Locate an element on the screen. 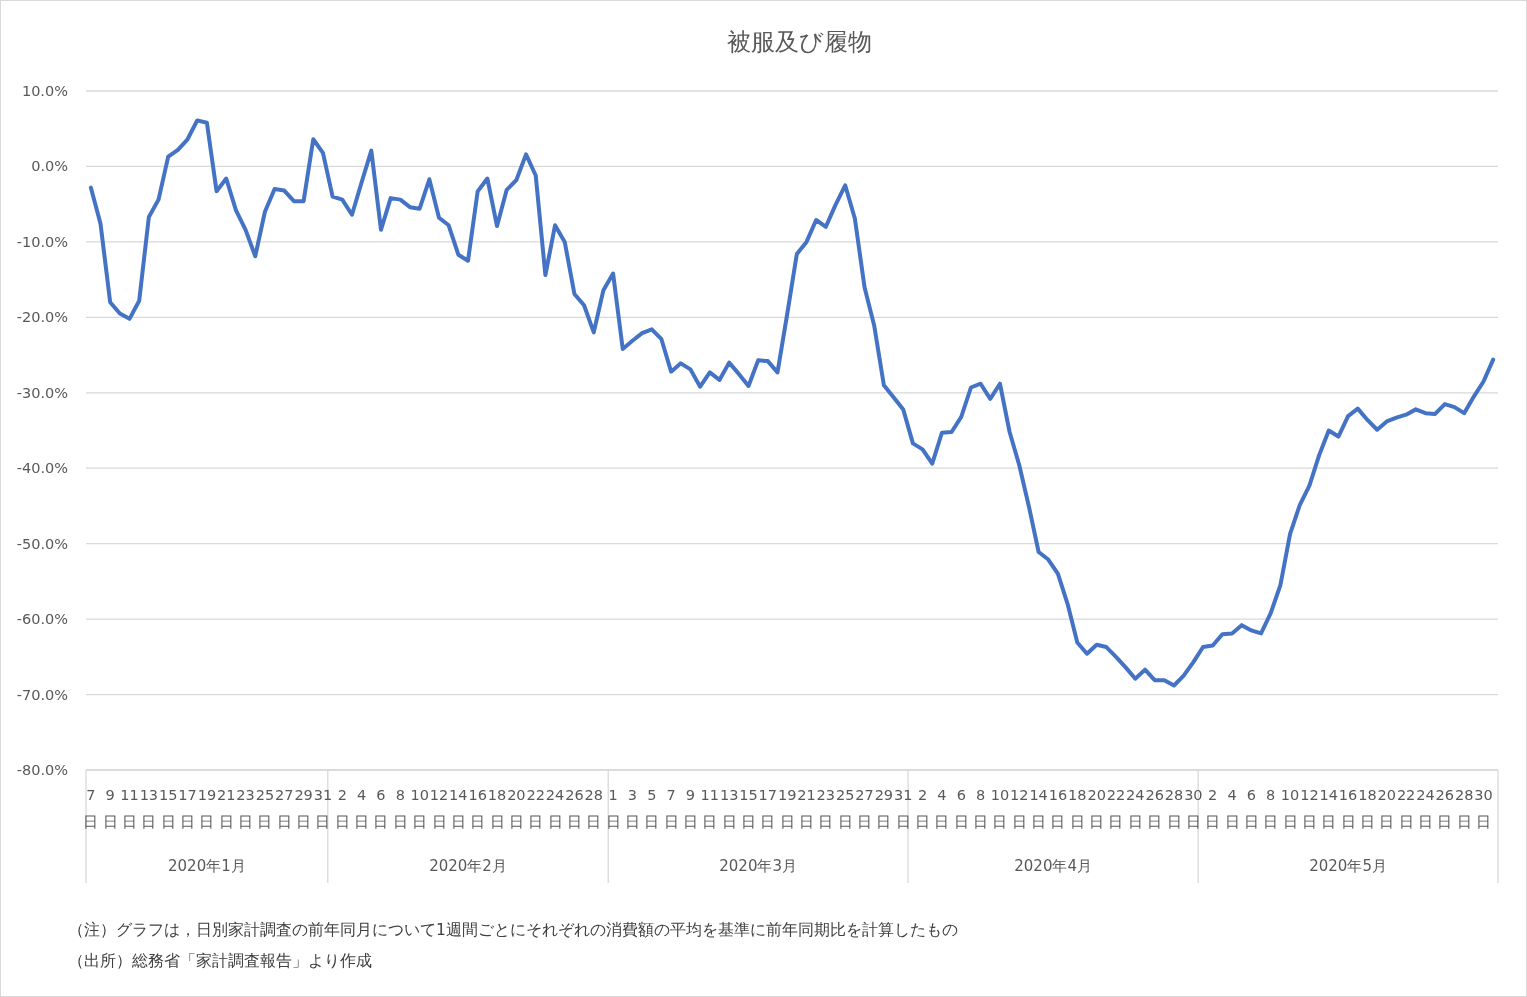  y-tick-label: -10.0% is located at coordinates (42, 241).